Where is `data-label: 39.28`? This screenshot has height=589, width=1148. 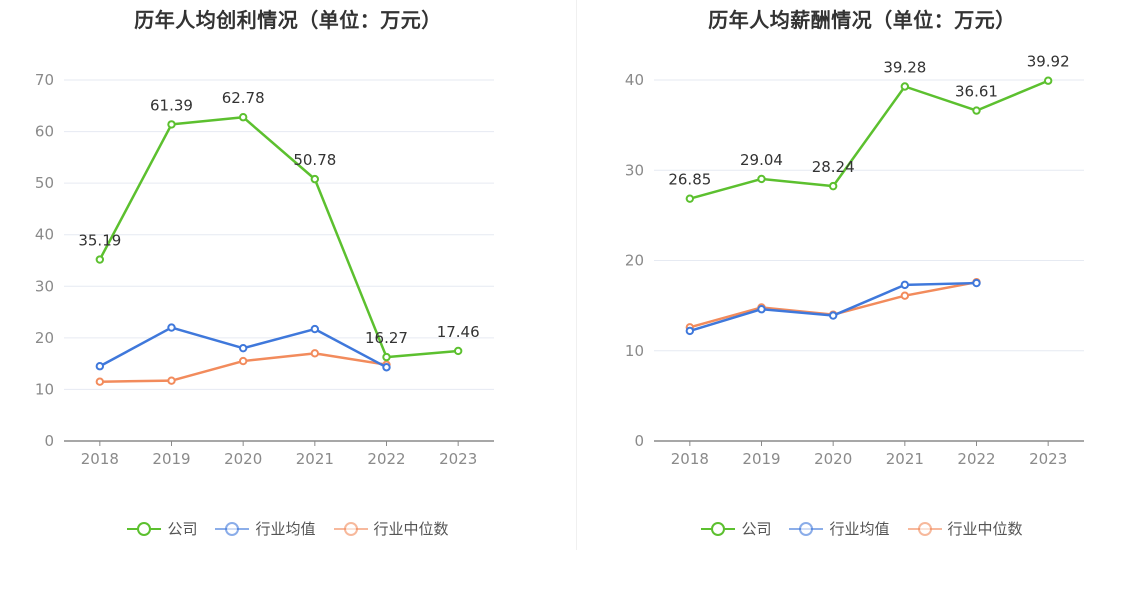
data-label: 39.28 is located at coordinates (904, 67).